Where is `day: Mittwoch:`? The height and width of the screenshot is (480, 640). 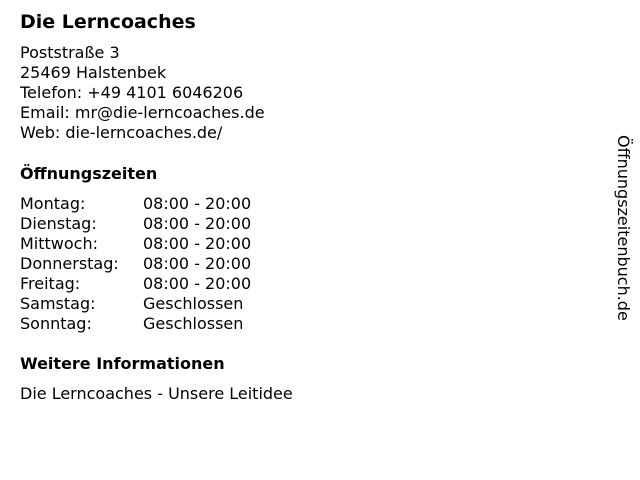
day: Mittwoch: is located at coordinates (59, 243).